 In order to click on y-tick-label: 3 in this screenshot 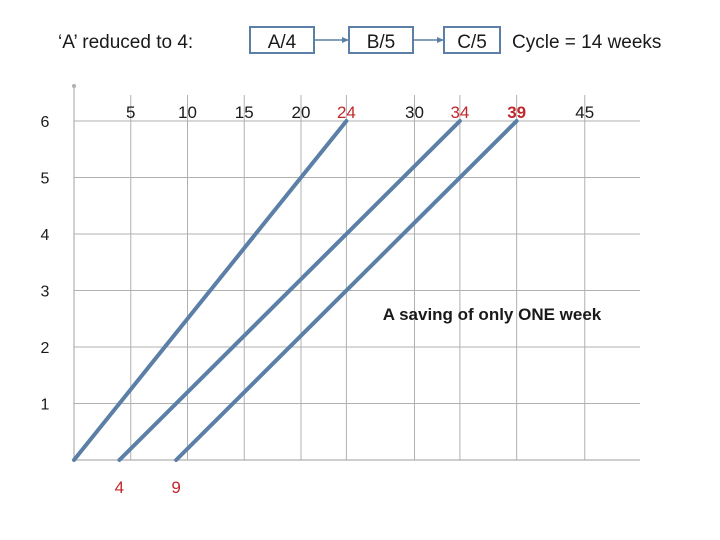, I will do `click(45, 292)`.